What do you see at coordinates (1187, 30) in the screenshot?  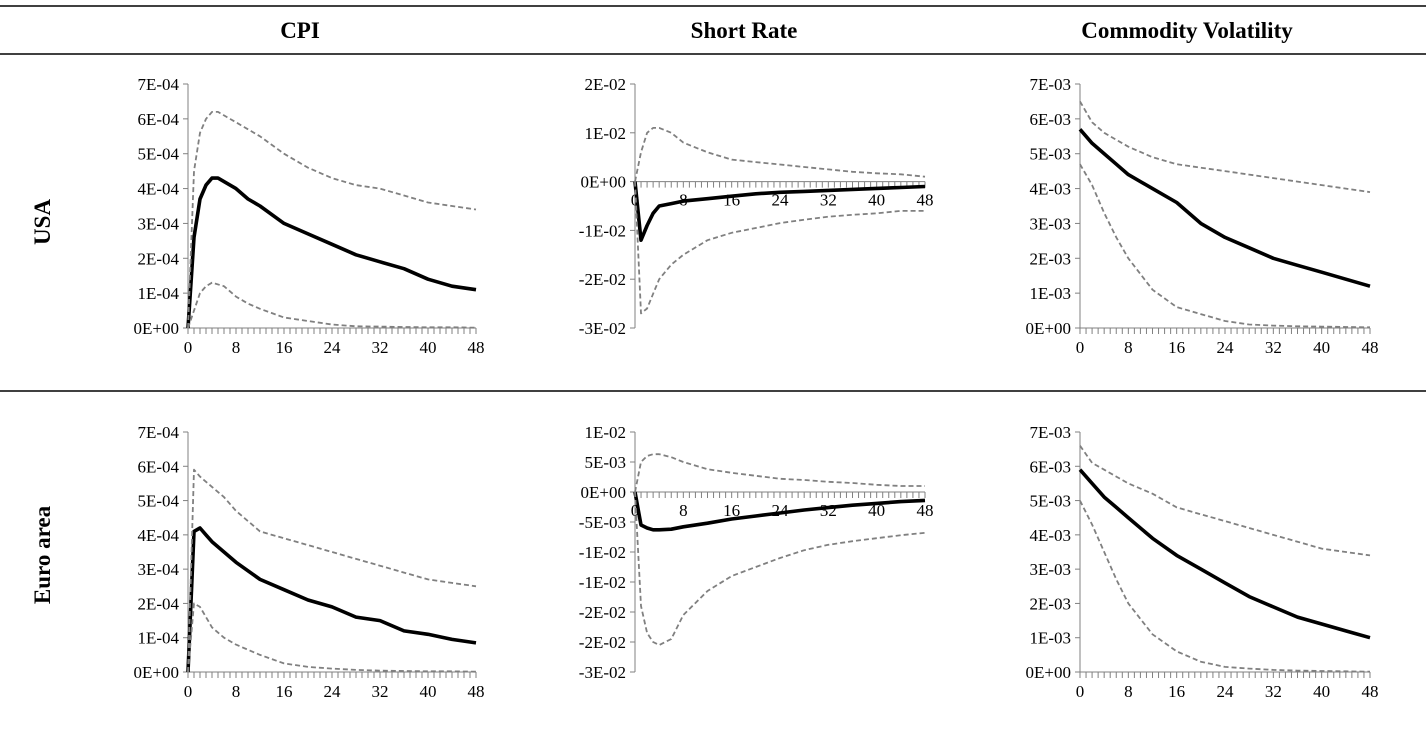 I see `column-header-commodity-volatility: Commodity Volatility` at bounding box center [1187, 30].